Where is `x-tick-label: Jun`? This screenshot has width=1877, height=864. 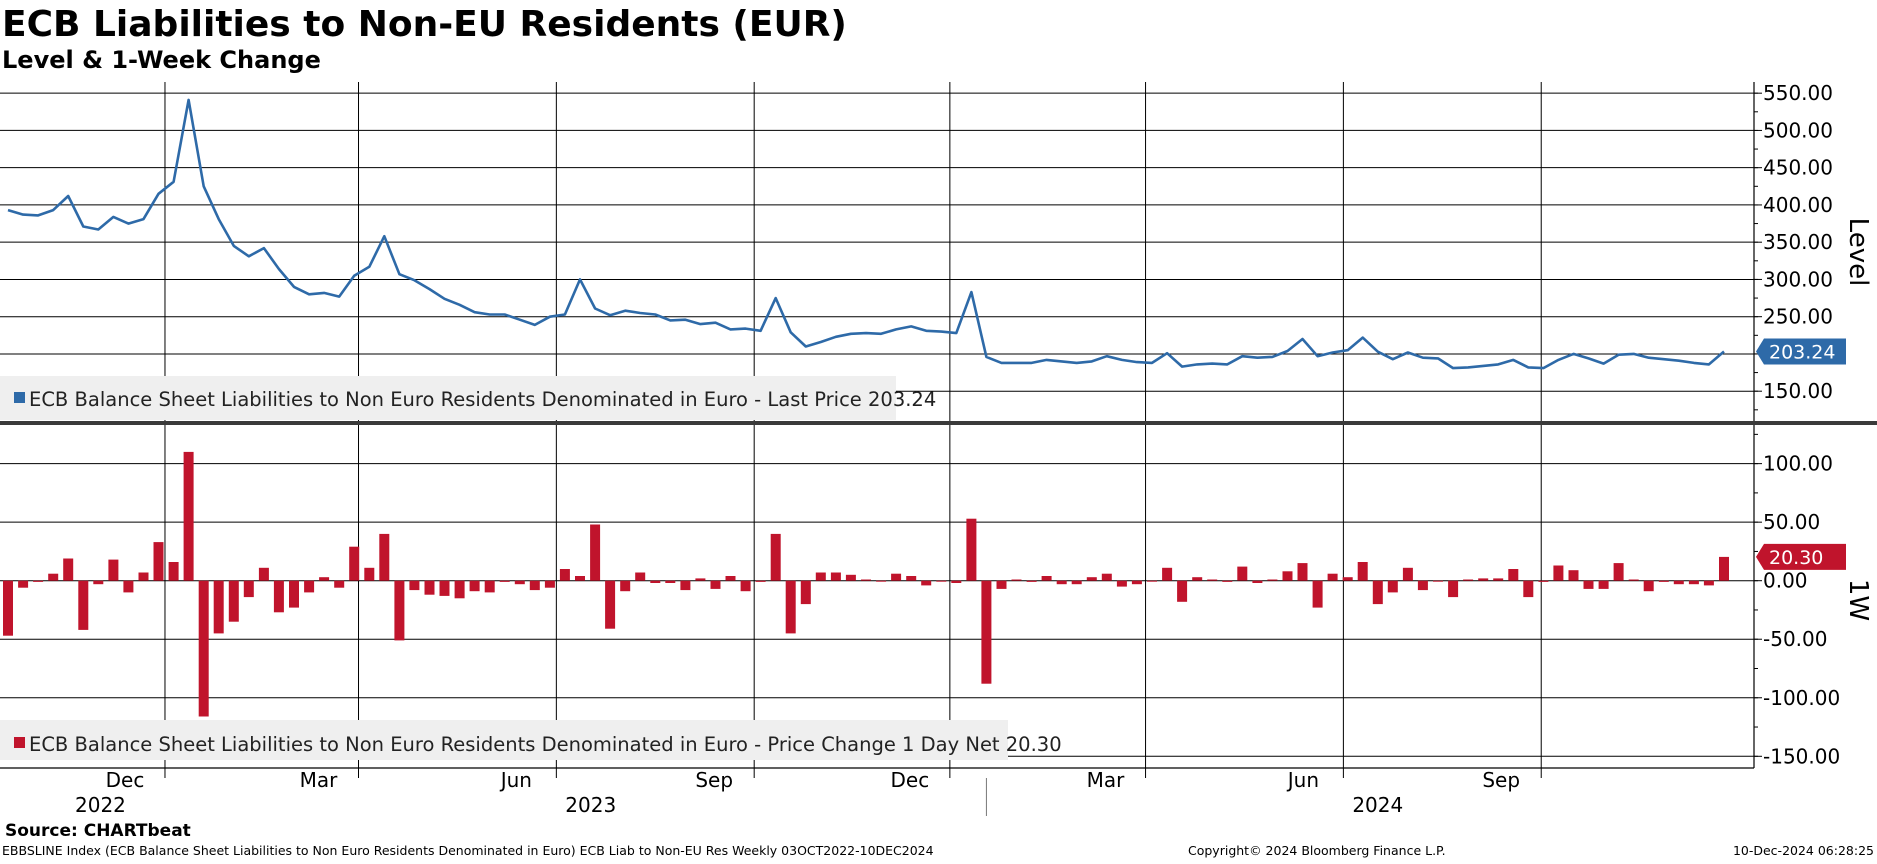
x-tick-label: Jun is located at coordinates (515, 780).